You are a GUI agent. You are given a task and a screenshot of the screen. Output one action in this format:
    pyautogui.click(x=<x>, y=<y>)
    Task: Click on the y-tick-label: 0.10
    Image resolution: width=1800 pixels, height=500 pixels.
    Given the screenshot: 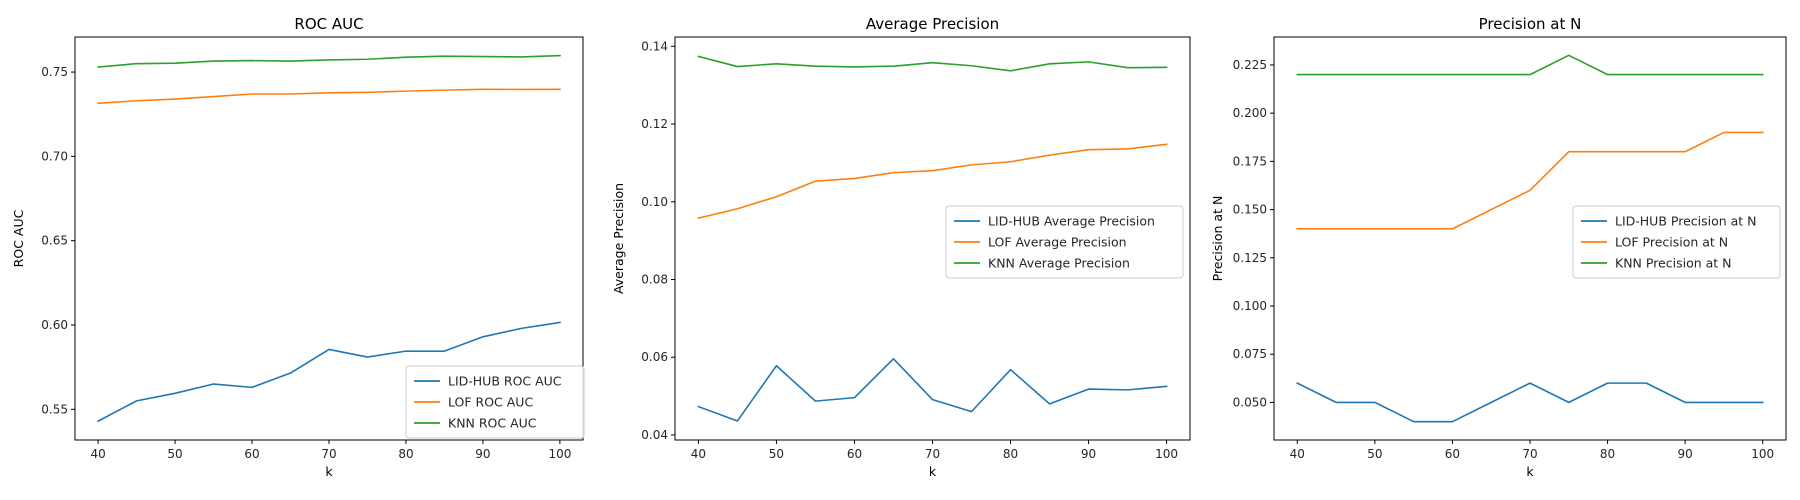 What is the action you would take?
    pyautogui.click(x=654, y=202)
    